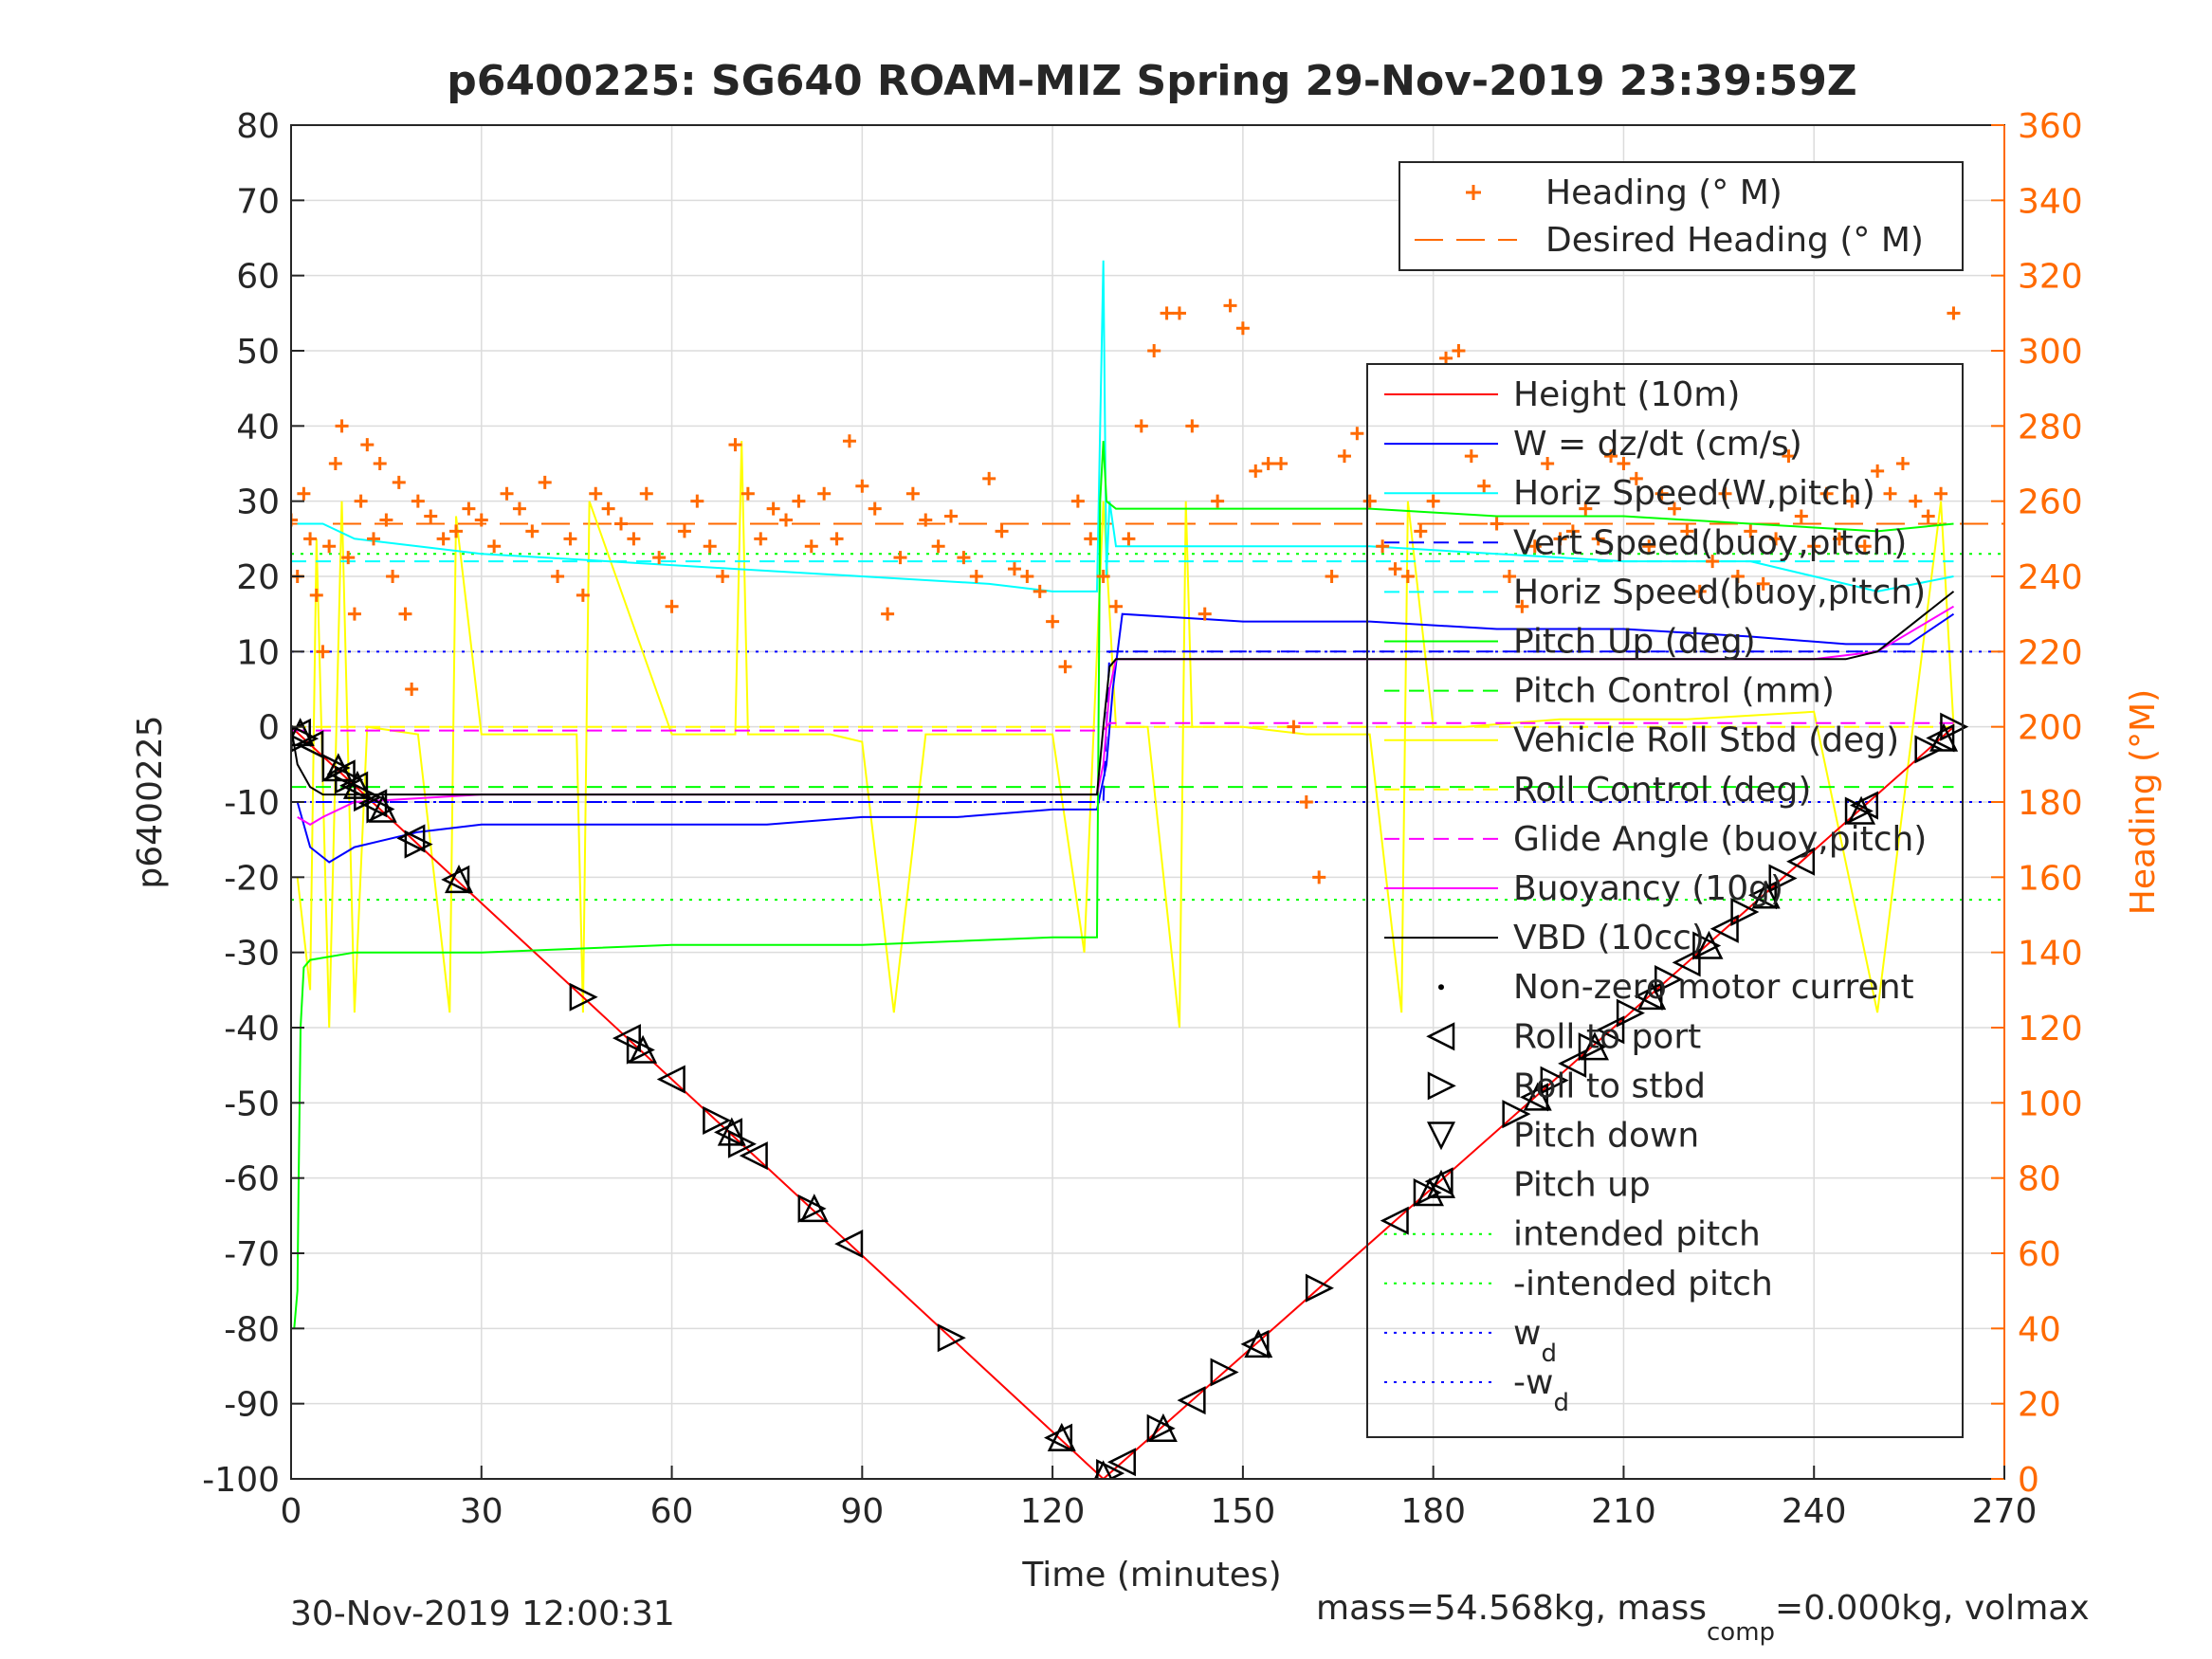  Describe the element at coordinates (150, 801) in the screenshot. I see `y-axis-label: p6400225` at that location.